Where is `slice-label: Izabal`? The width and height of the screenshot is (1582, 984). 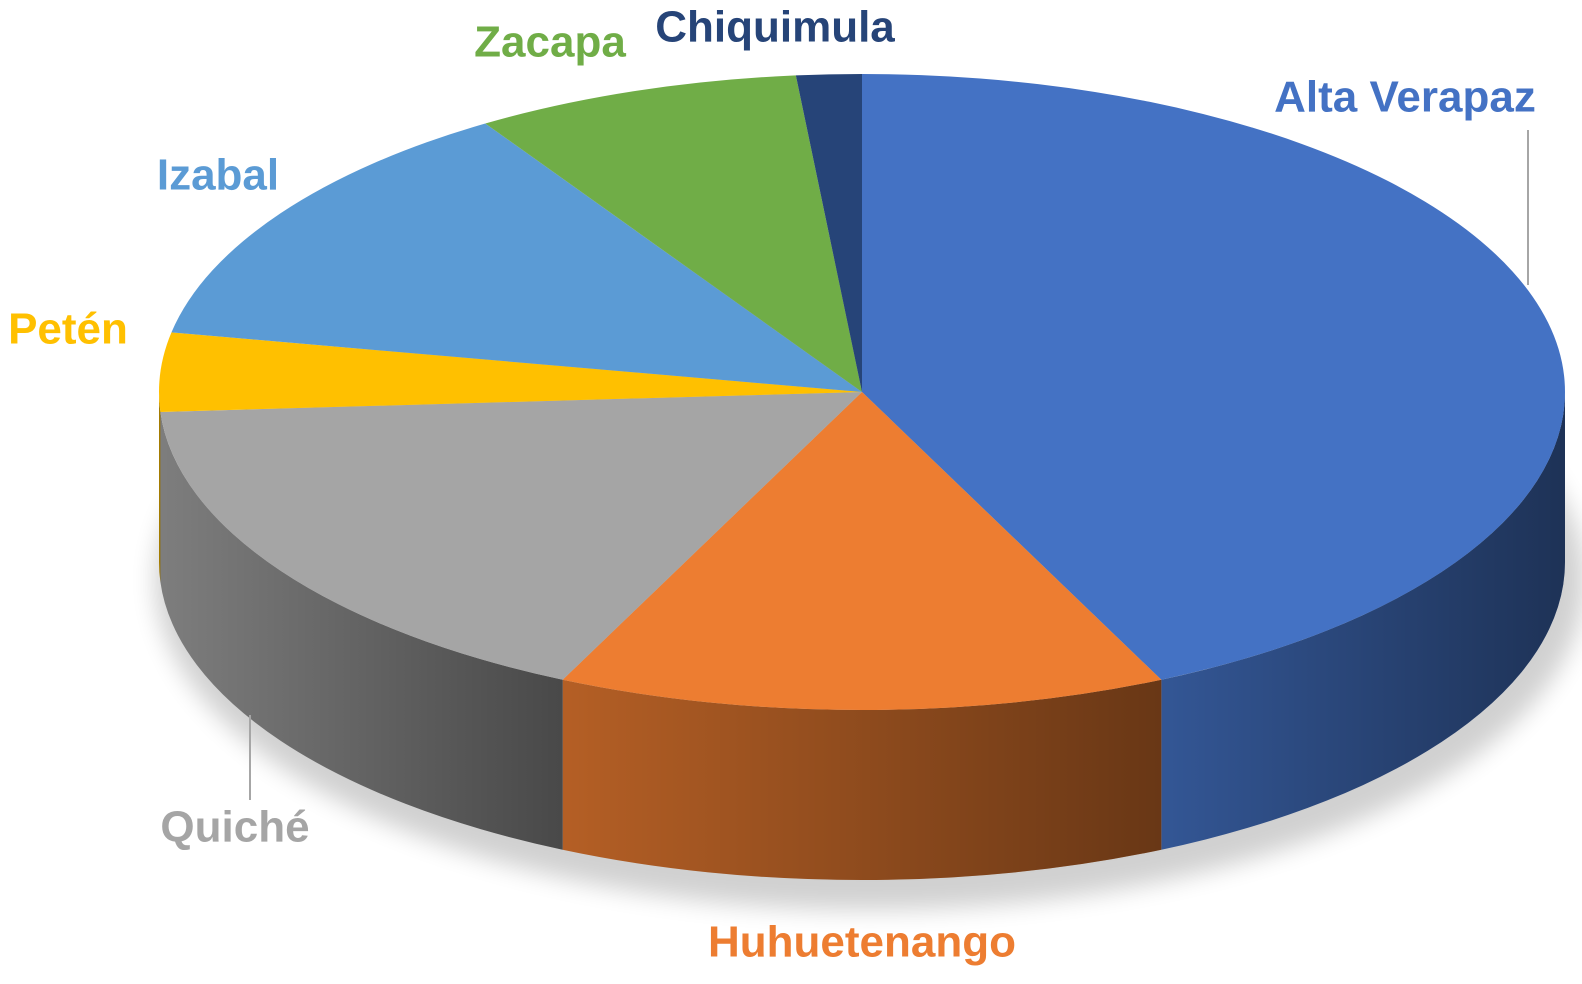
slice-label: Izabal is located at coordinates (218, 175).